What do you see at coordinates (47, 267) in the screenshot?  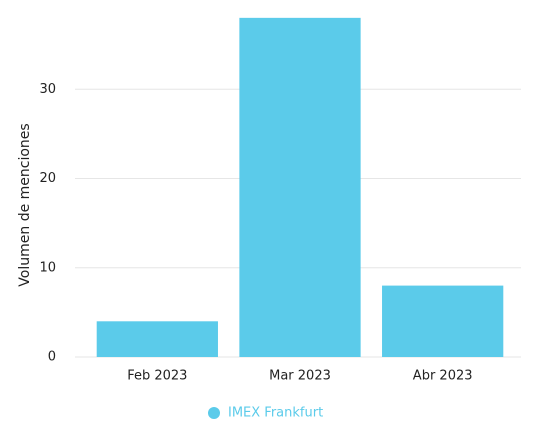 I see `y-tick-label: 10` at bounding box center [47, 267].